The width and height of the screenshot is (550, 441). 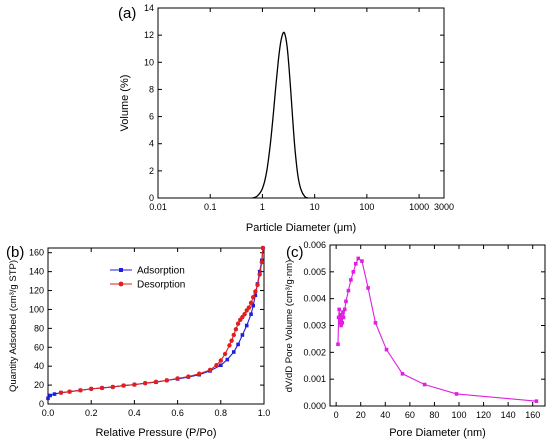 I want to click on panel-label: (b), so click(x=15, y=252).